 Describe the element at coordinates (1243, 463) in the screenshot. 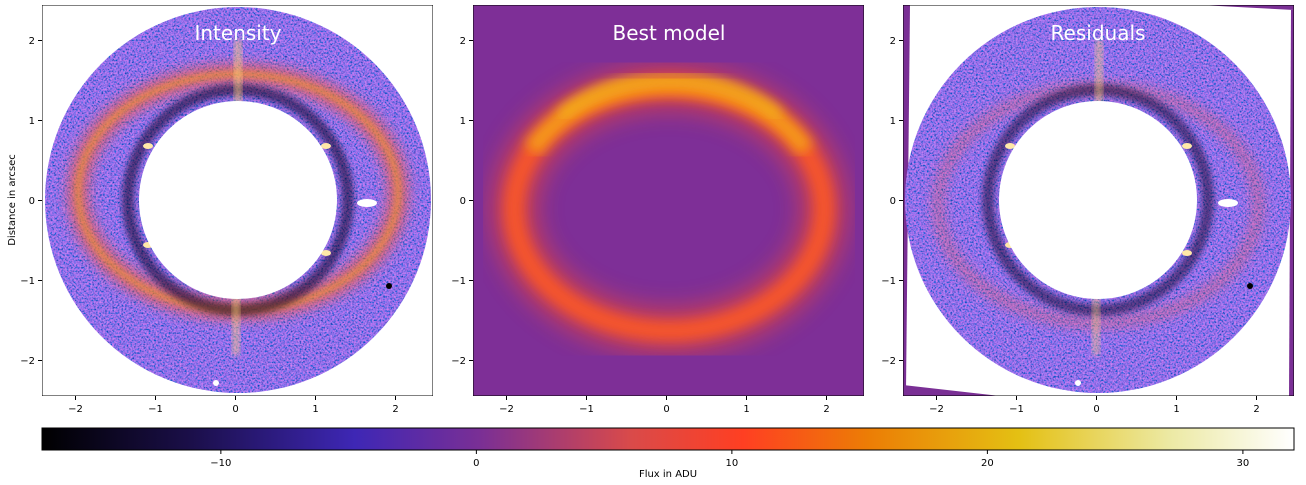

I see `colorbar-tick-label: 30` at that location.